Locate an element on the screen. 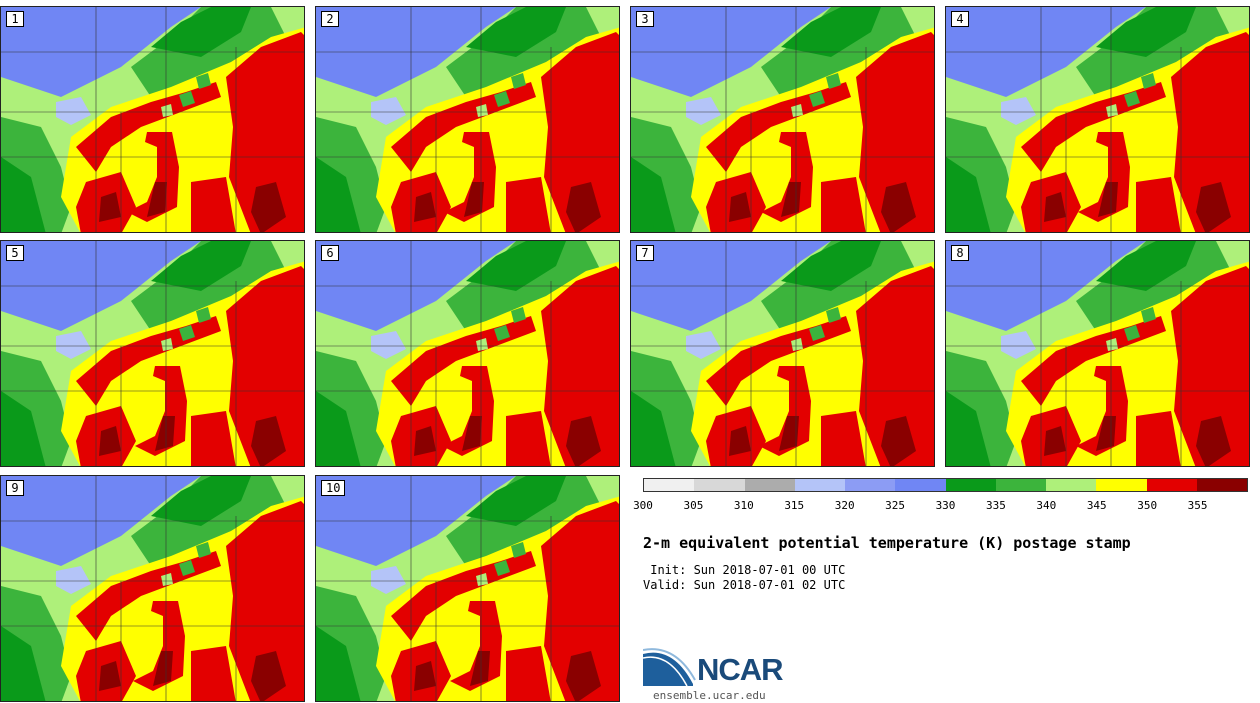 The width and height of the screenshot is (1260, 703). panel-number: 5 is located at coordinates (15, 253).